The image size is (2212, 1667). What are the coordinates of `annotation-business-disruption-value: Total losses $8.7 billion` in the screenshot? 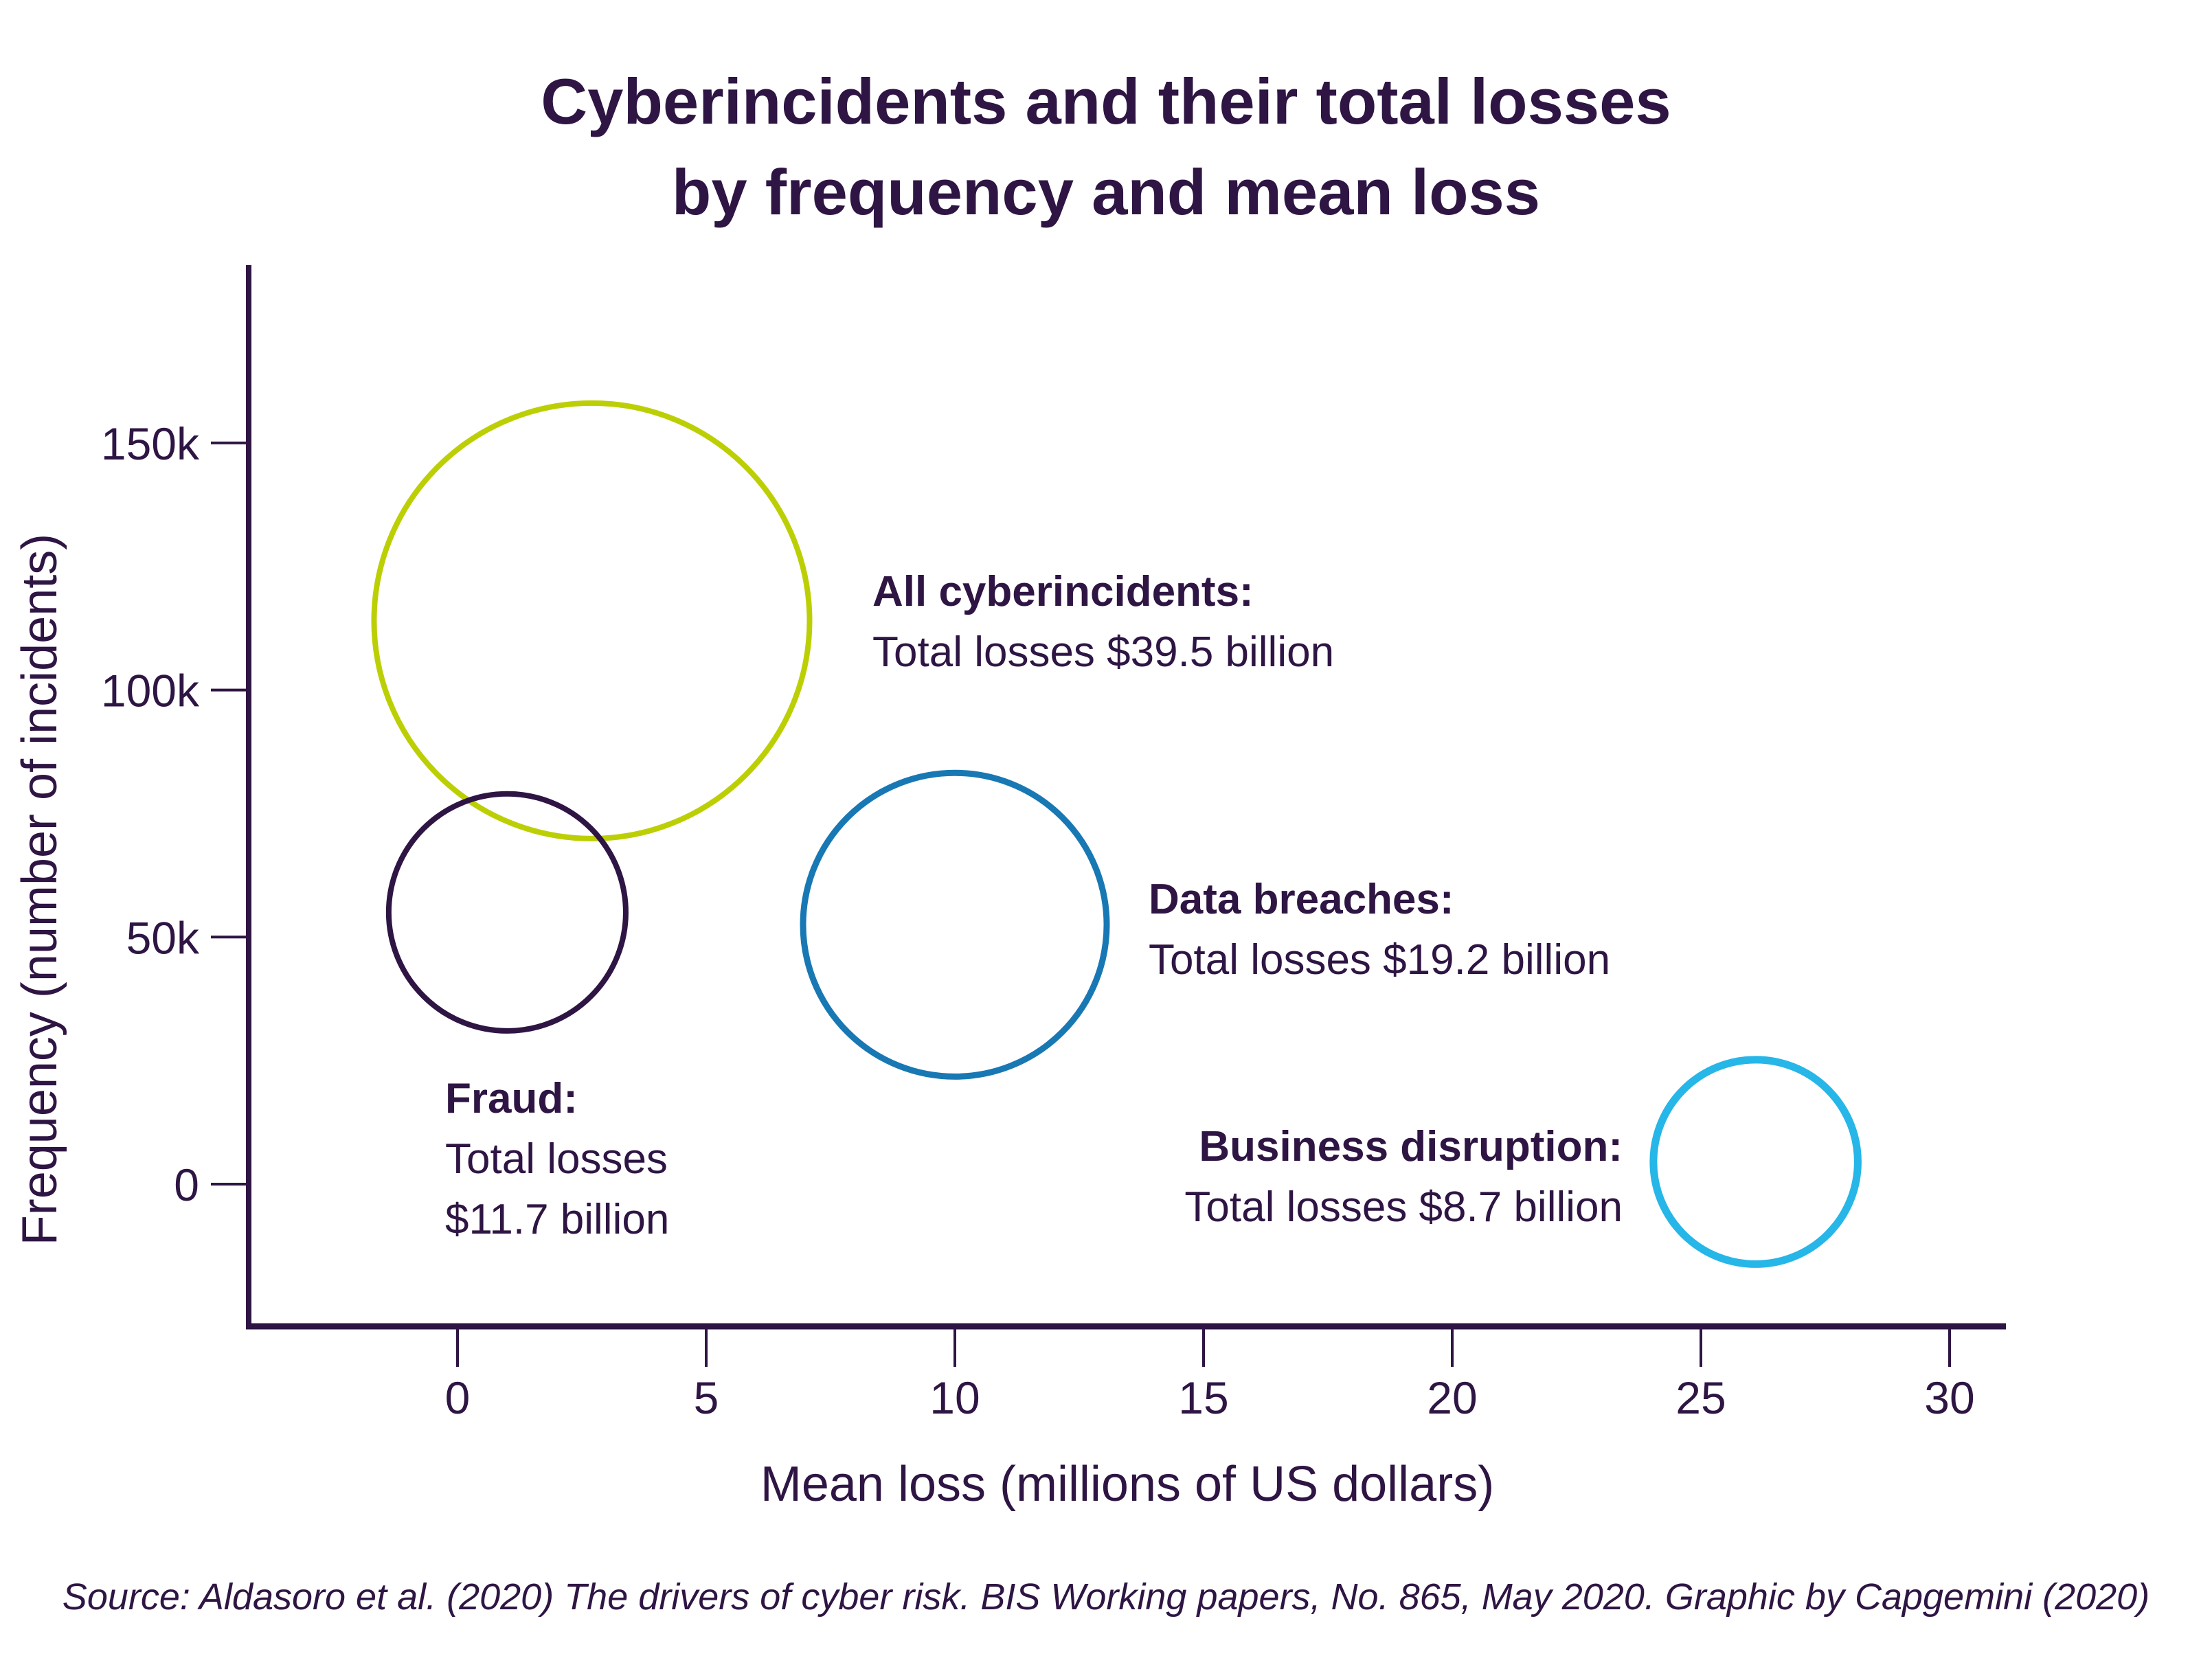 It's located at (1403, 1207).